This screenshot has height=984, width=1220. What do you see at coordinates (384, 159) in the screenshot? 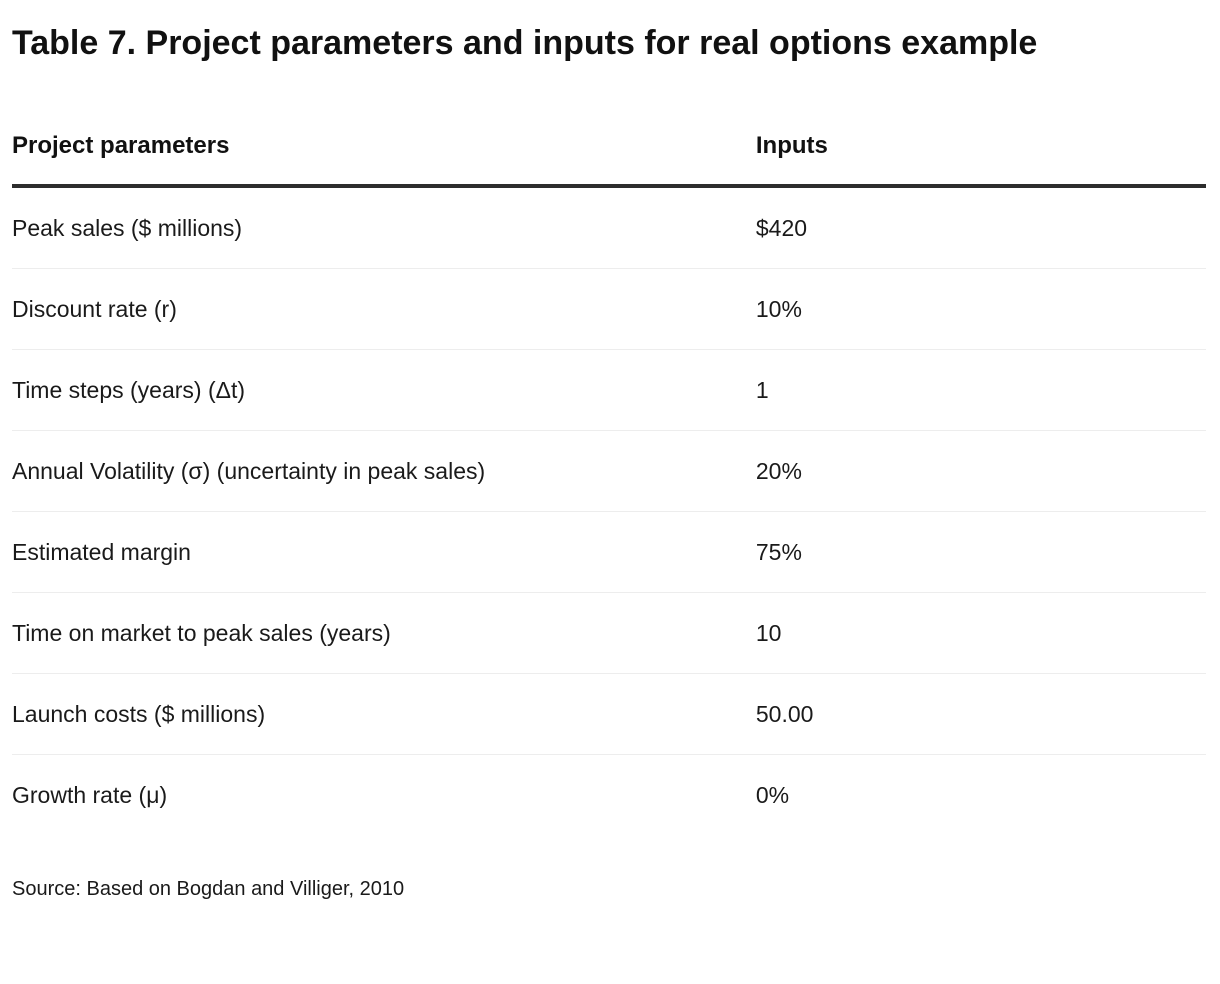
I see `column-header-project-parameters: Project parameters` at bounding box center [384, 159].